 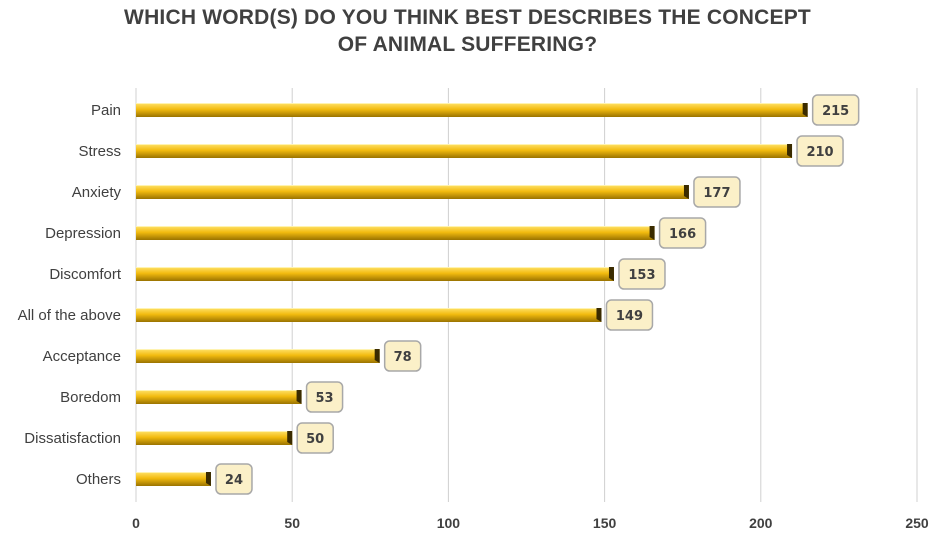 What do you see at coordinates (136, 523) in the screenshot?
I see `x-tick-label: 0` at bounding box center [136, 523].